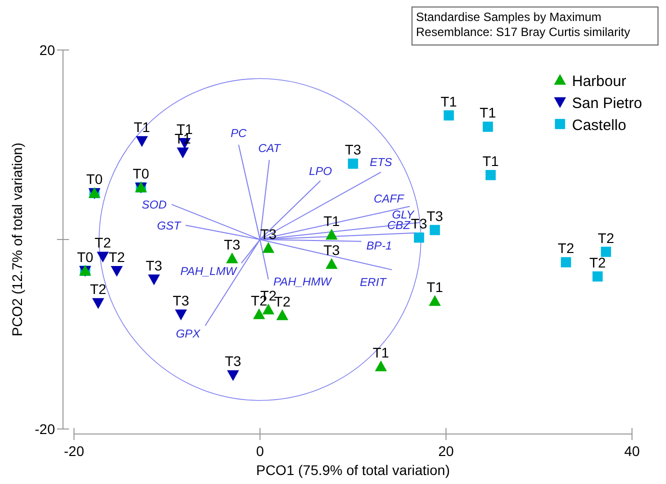 The width and height of the screenshot is (666, 484). I want to click on x-tick-label: 20, so click(446, 451).